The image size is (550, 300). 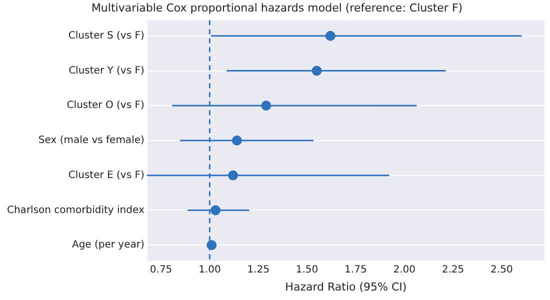 I want to click on x-tick-label: 1.25, so click(x=258, y=270).